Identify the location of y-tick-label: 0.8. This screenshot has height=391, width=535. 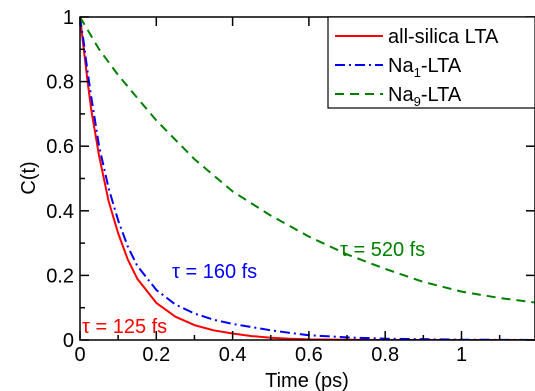
(60, 83).